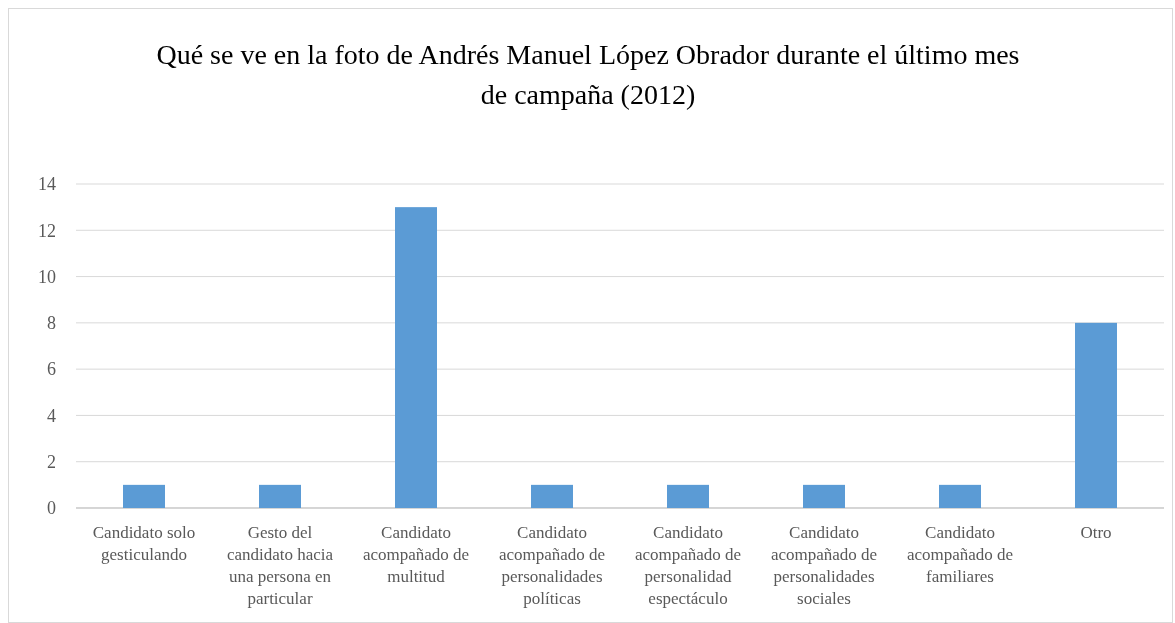 The width and height of the screenshot is (1175, 623). Describe the element at coordinates (47, 230) in the screenshot. I see `y-tick-label: 12` at that location.